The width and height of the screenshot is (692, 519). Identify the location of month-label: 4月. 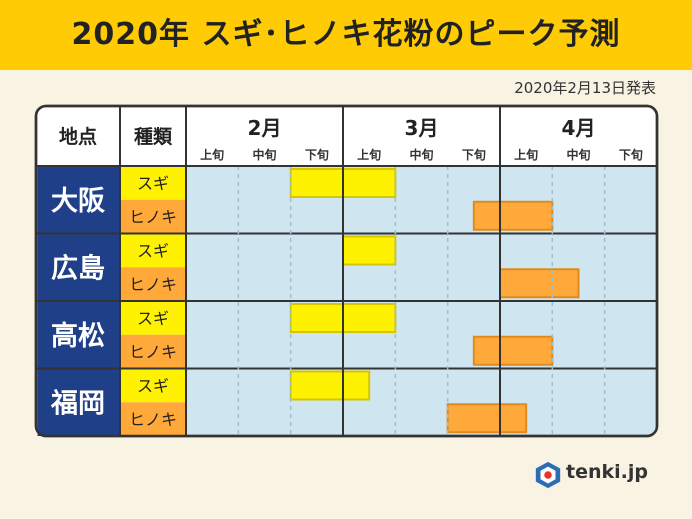
(579, 128).